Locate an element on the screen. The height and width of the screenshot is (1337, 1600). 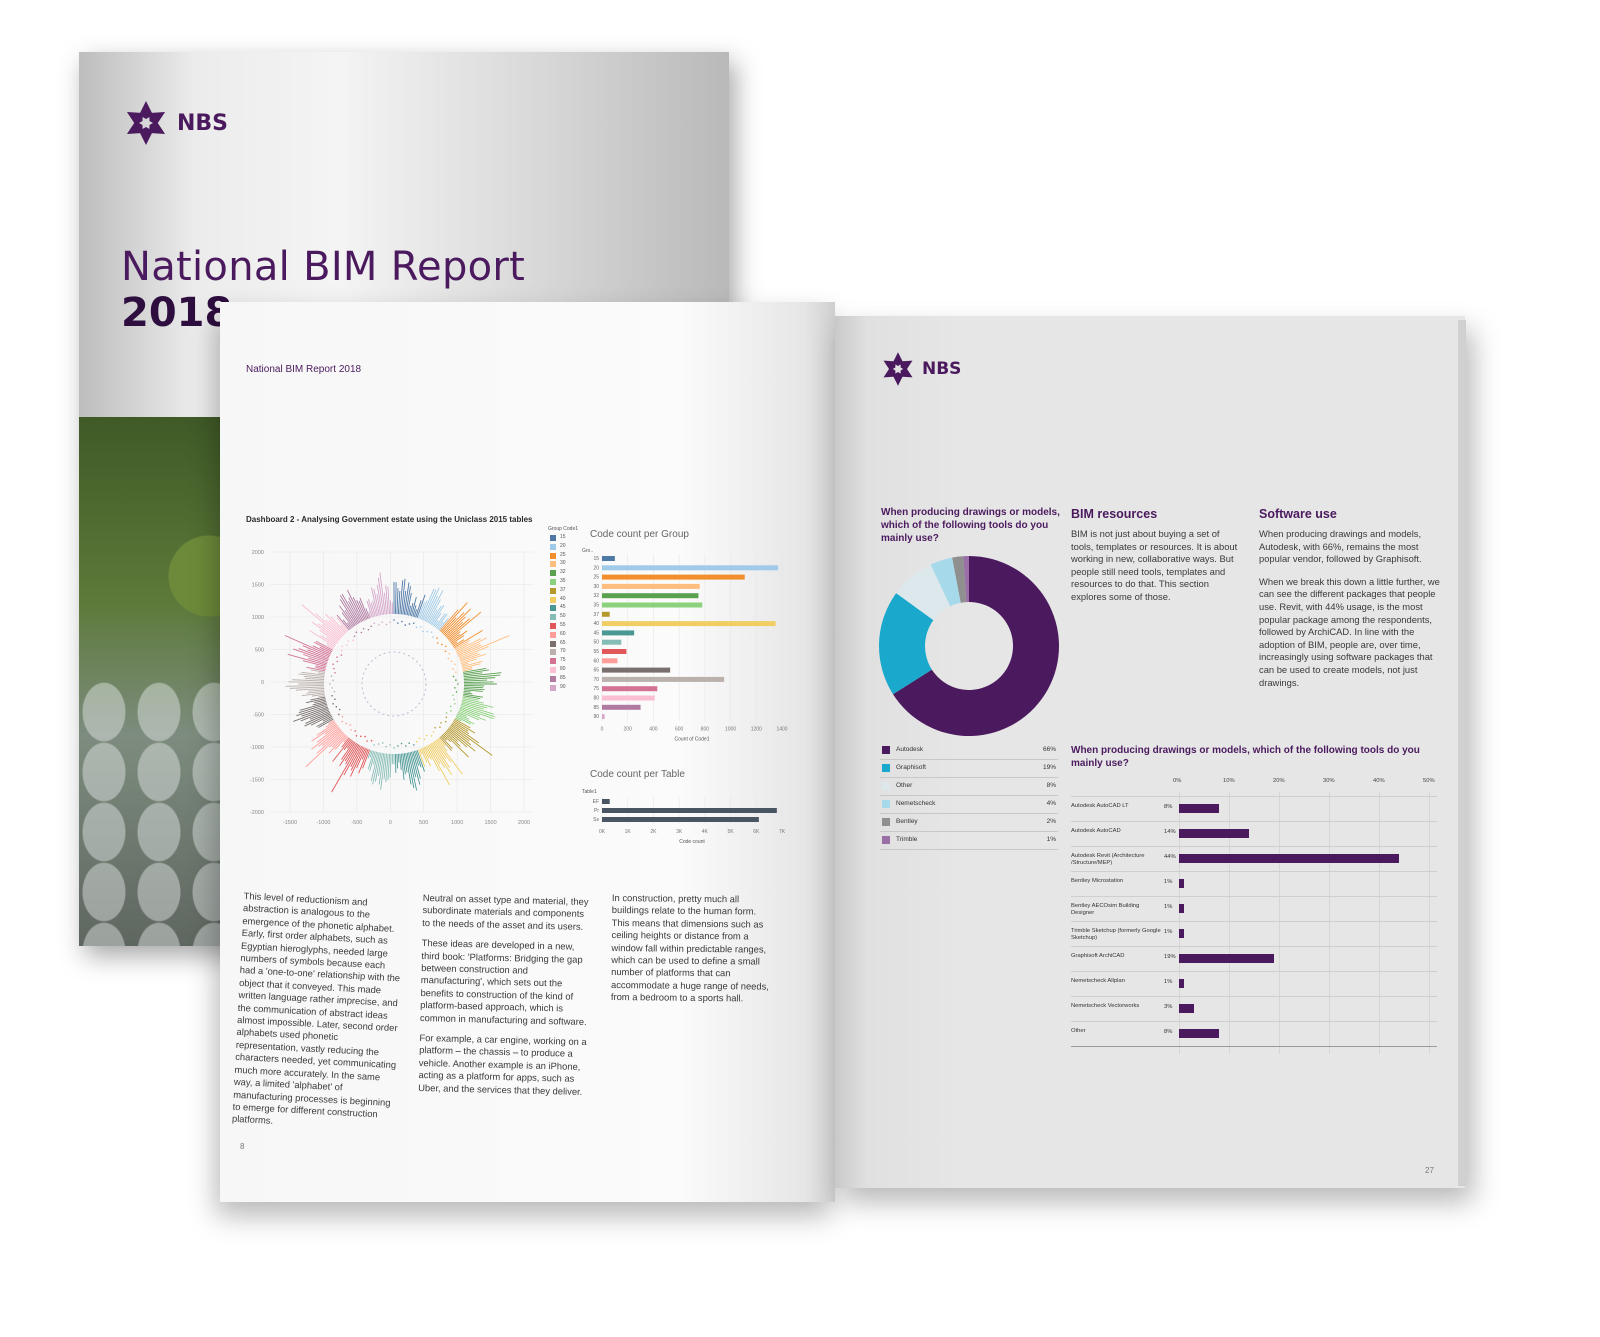
donut-slice-other is located at coordinates (923, 592).